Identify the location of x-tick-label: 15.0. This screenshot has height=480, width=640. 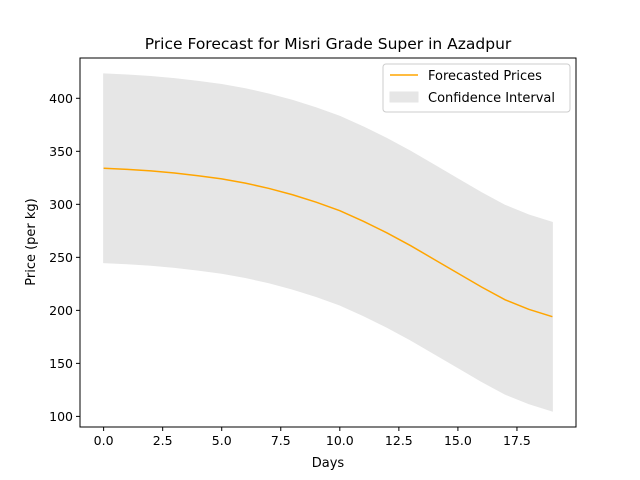
(458, 440).